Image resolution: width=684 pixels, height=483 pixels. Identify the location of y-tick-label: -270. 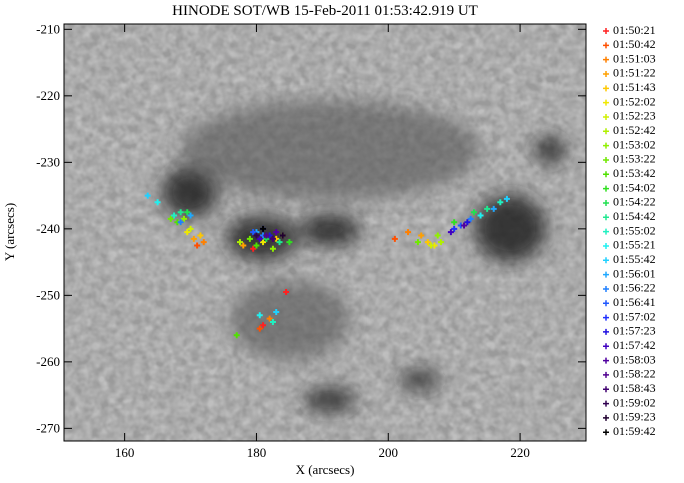
(48, 427).